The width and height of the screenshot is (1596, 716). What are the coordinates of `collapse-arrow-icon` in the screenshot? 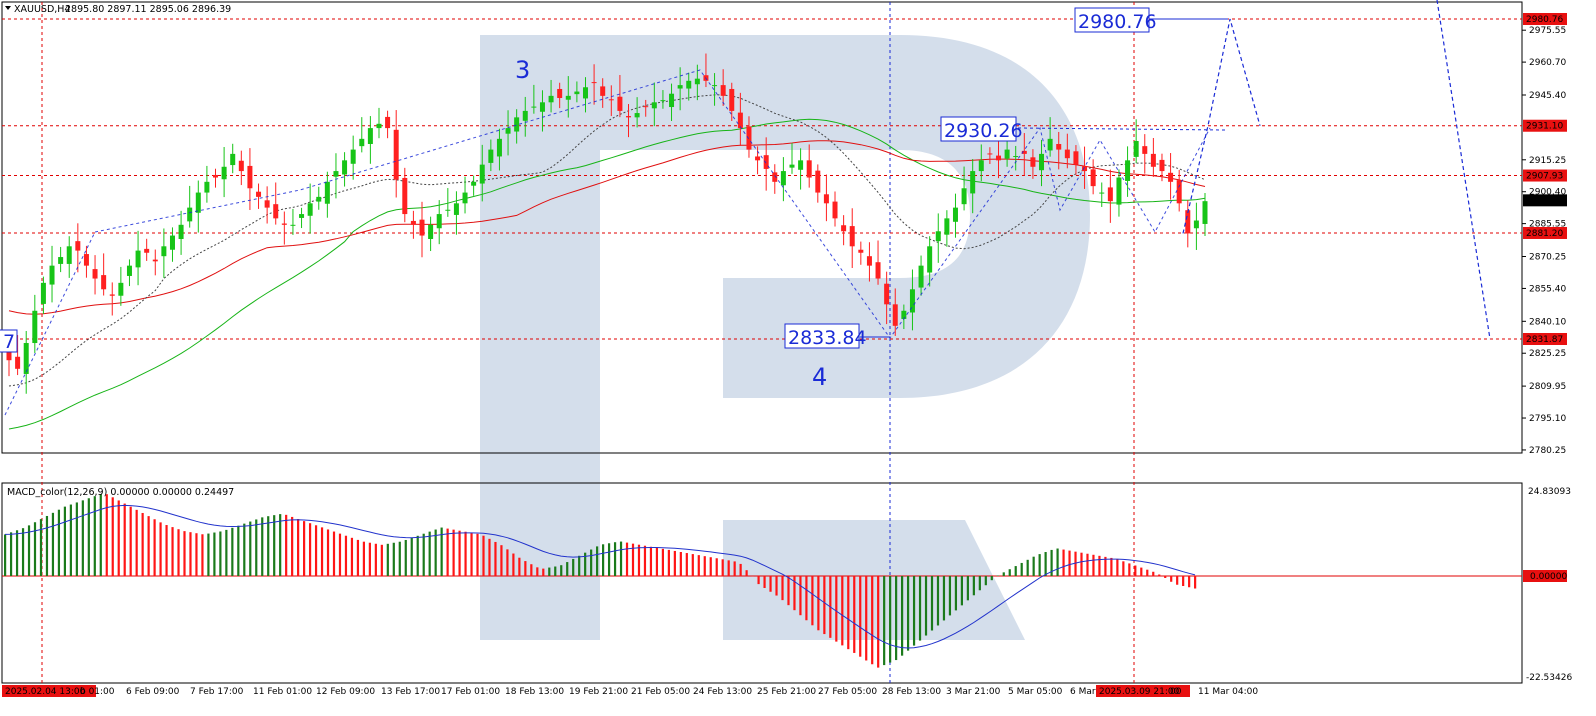 It's located at (8, 8).